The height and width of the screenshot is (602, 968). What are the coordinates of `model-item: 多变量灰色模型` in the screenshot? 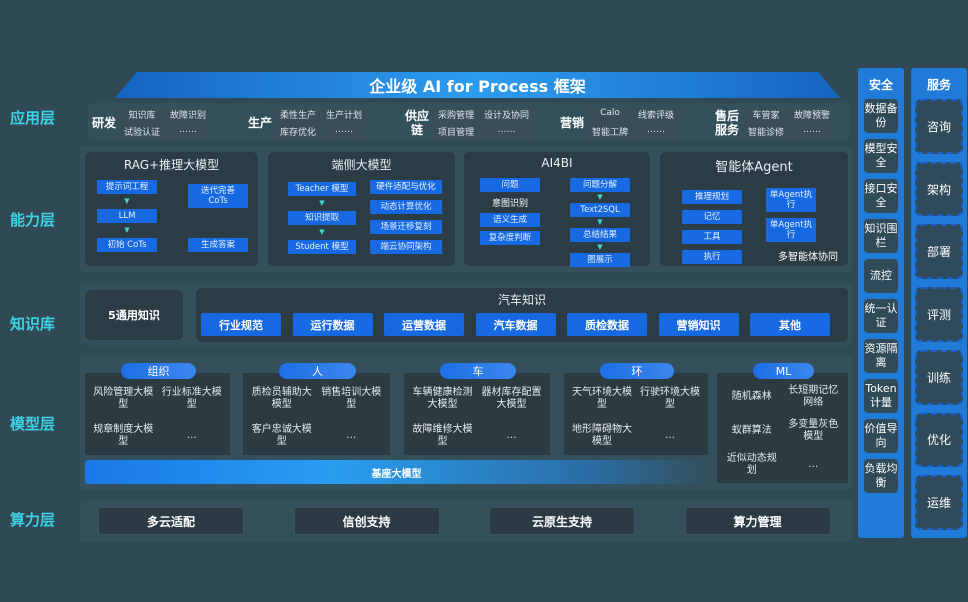 It's located at (813, 430).